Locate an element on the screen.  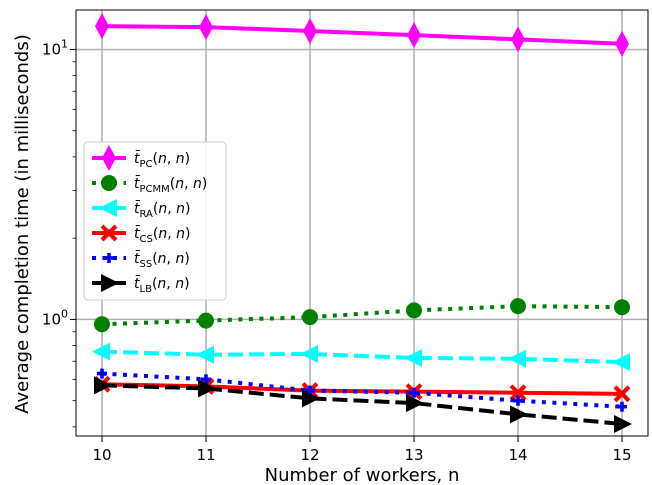
series-lb is located at coordinates (363, 404).